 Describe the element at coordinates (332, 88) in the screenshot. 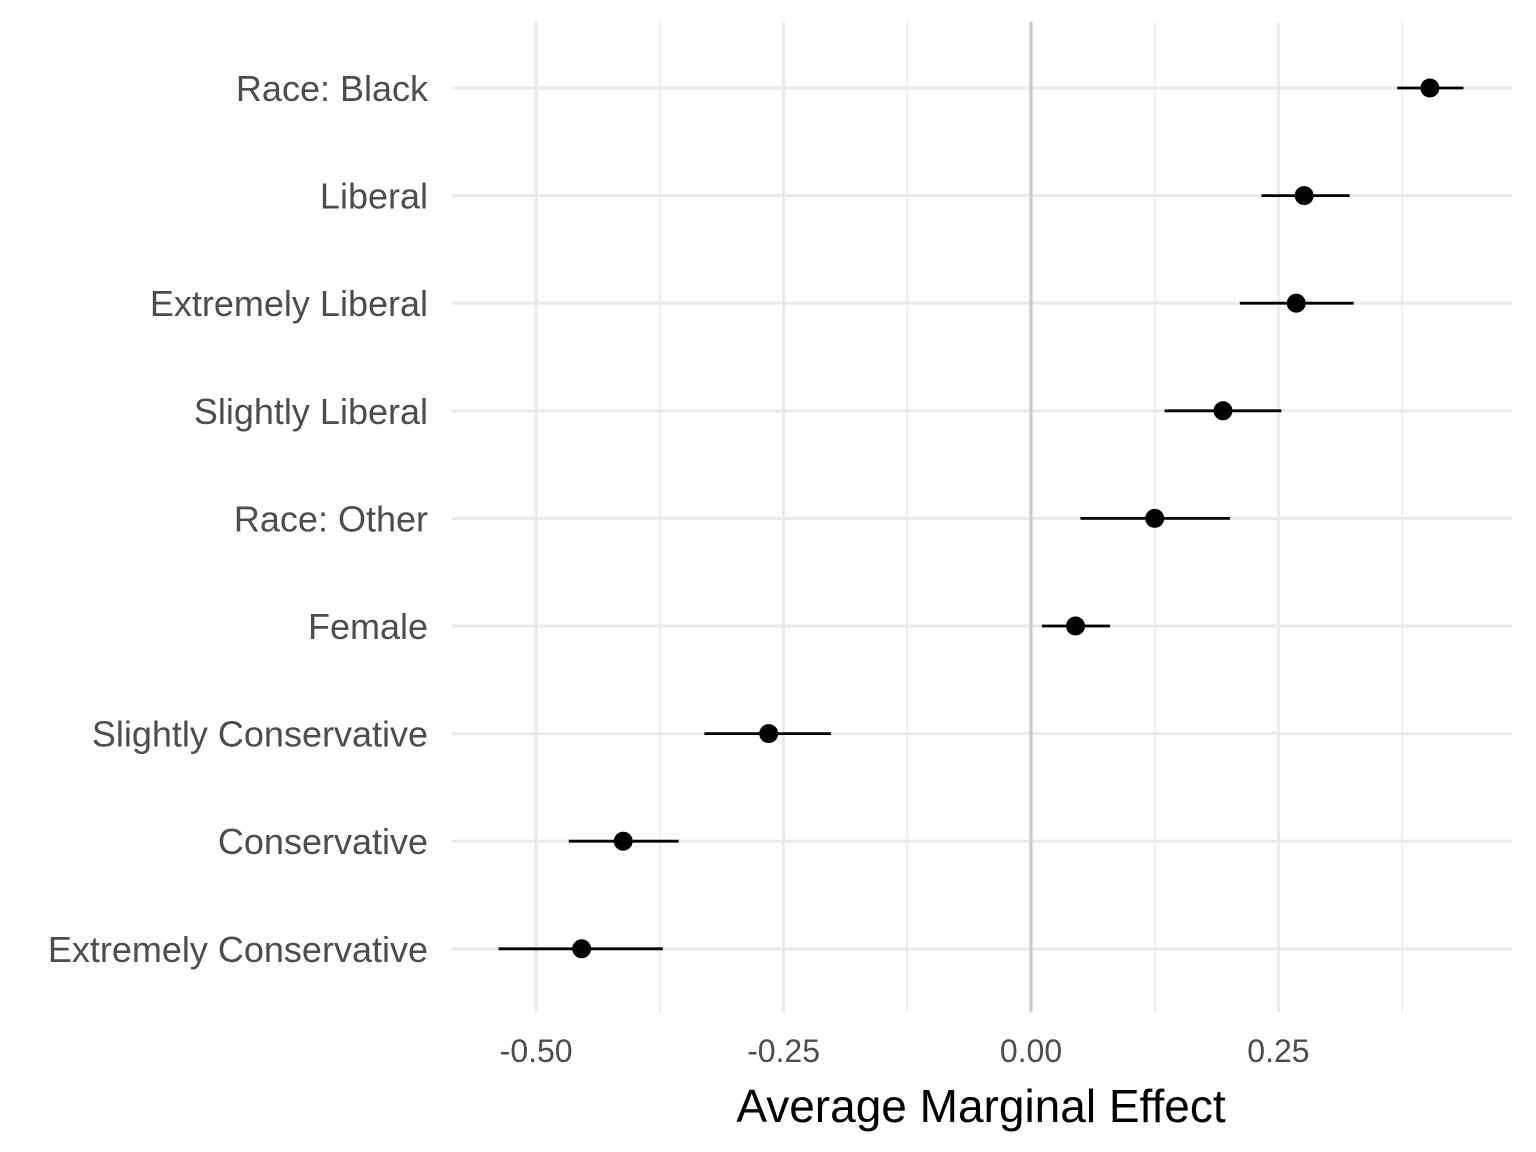

I see `y-tick-label-0: Race: Black` at that location.